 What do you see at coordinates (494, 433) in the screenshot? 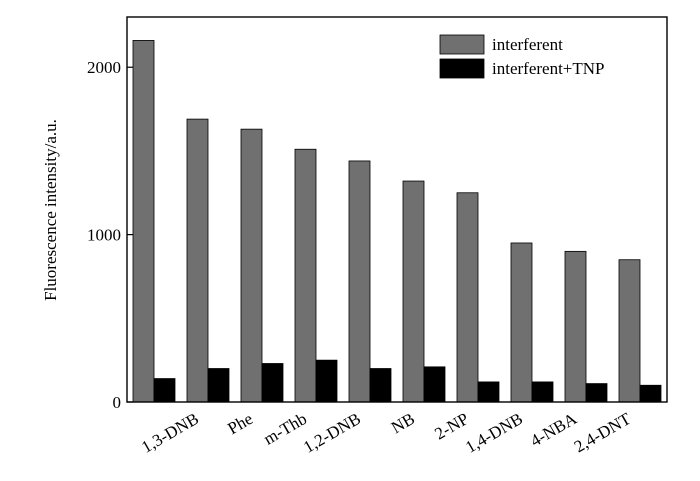
I see `x-tick-label: 1,4-DNB` at bounding box center [494, 433].